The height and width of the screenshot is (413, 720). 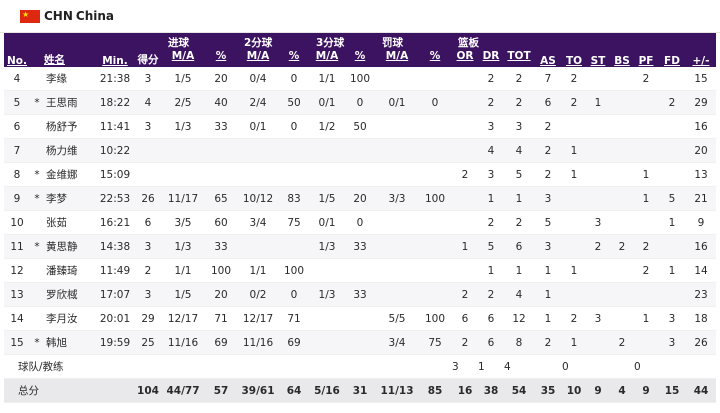 I want to click on col-to: TO, so click(x=574, y=61).